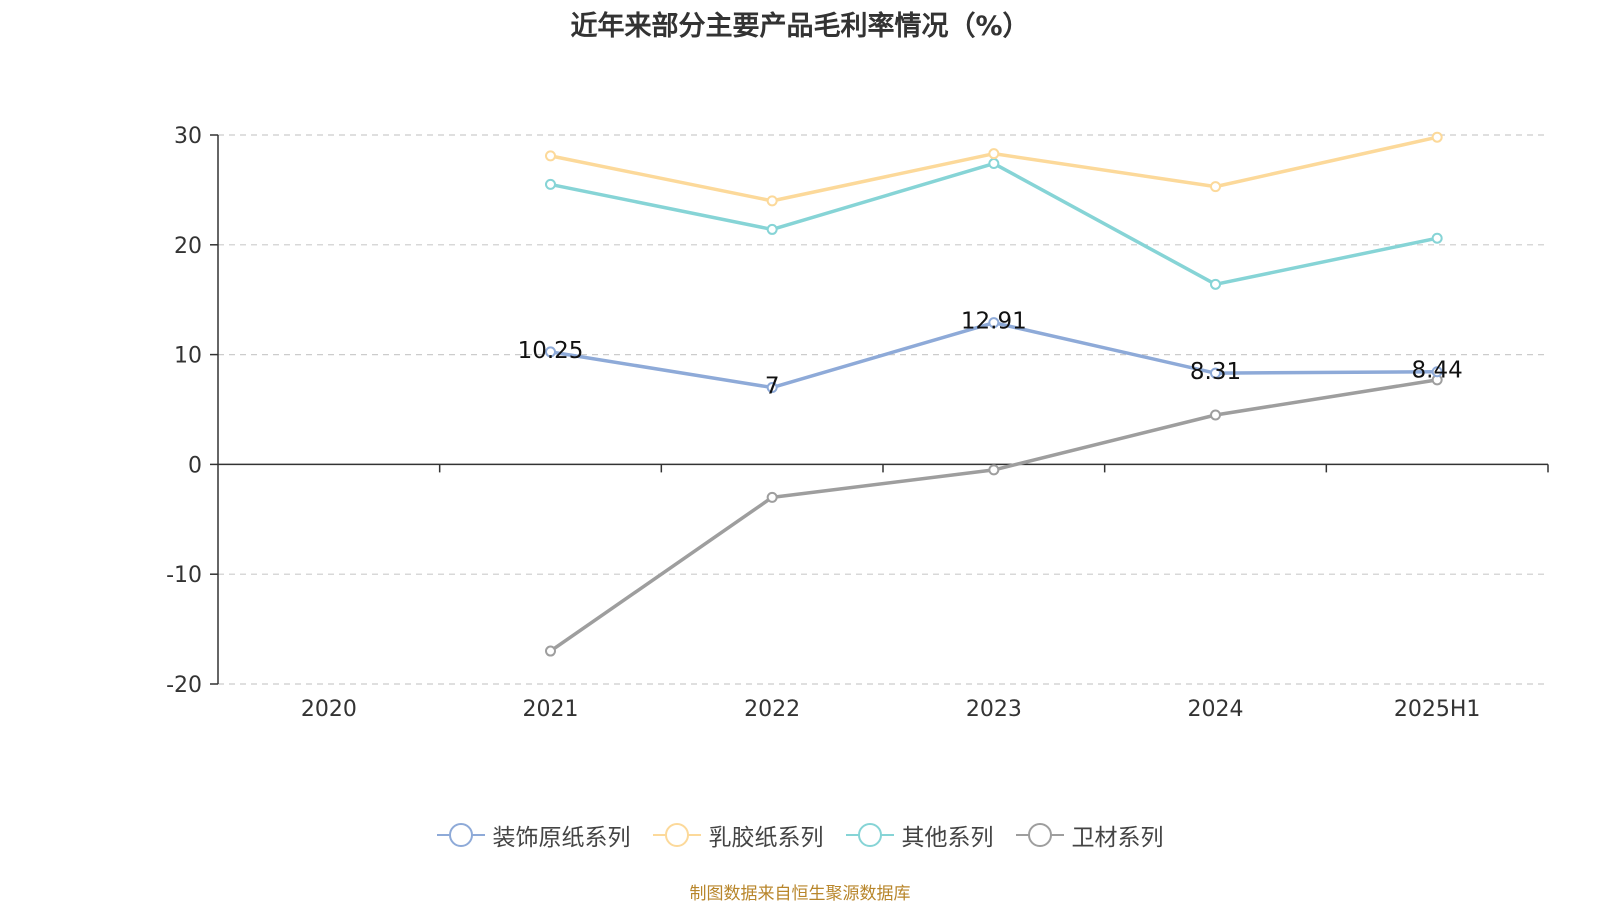 The image size is (1600, 904). I want to click on data-label: 10.25, so click(551, 351).